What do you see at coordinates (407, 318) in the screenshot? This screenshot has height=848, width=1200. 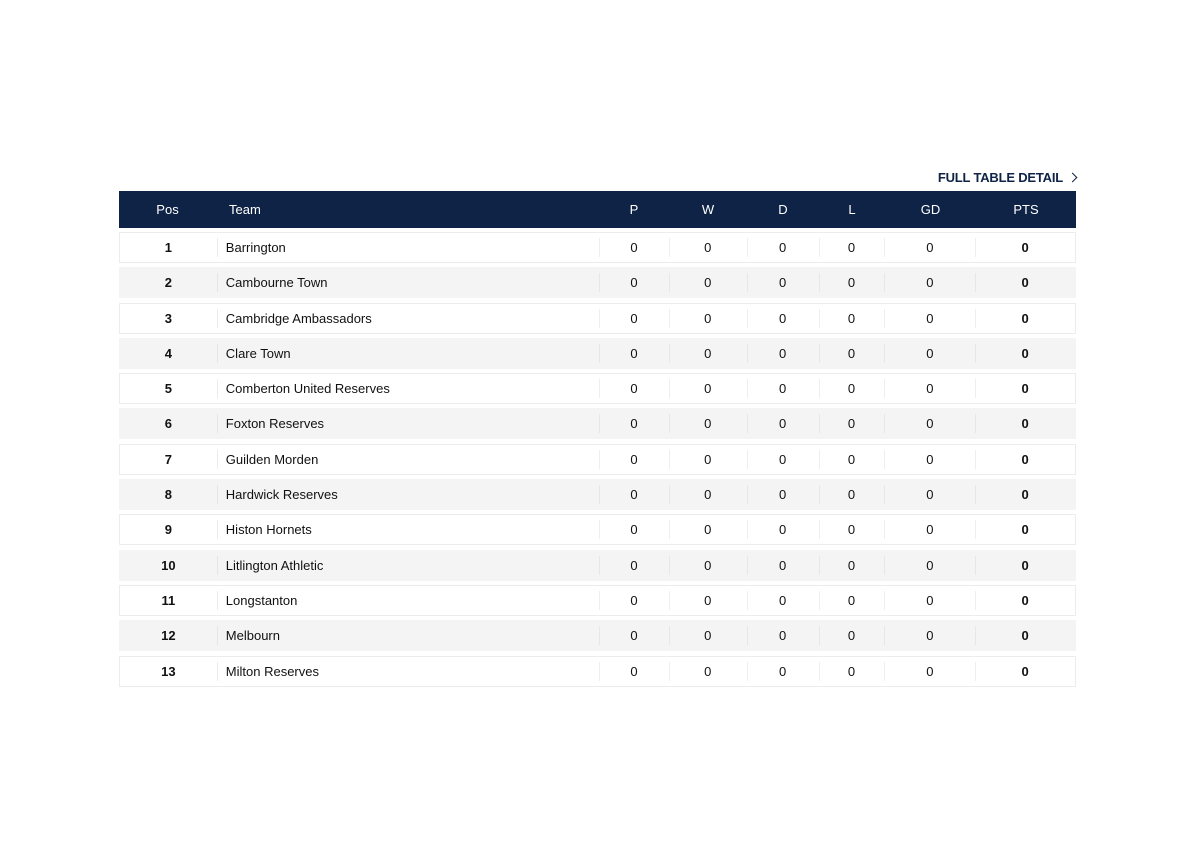 I see `row-team-name: Cambridge Ambassadors` at bounding box center [407, 318].